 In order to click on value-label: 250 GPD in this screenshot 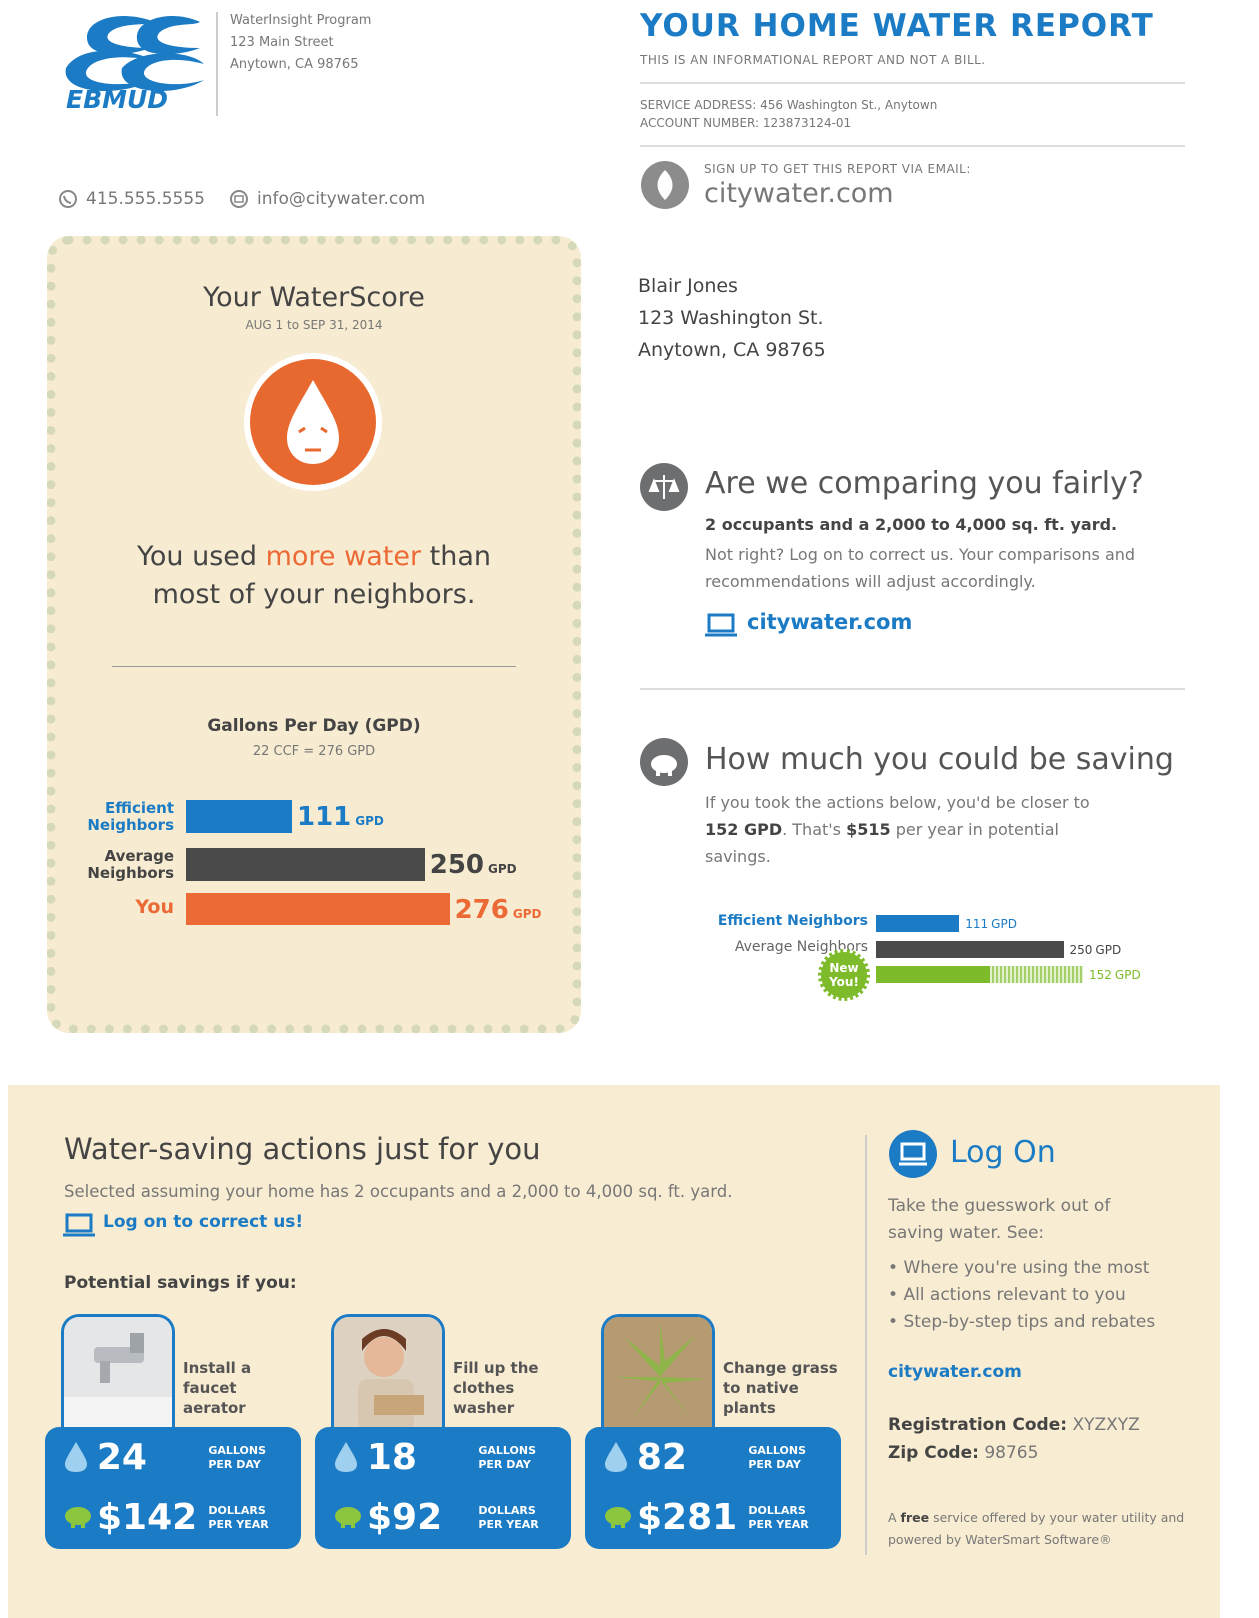, I will do `click(1096, 950)`.